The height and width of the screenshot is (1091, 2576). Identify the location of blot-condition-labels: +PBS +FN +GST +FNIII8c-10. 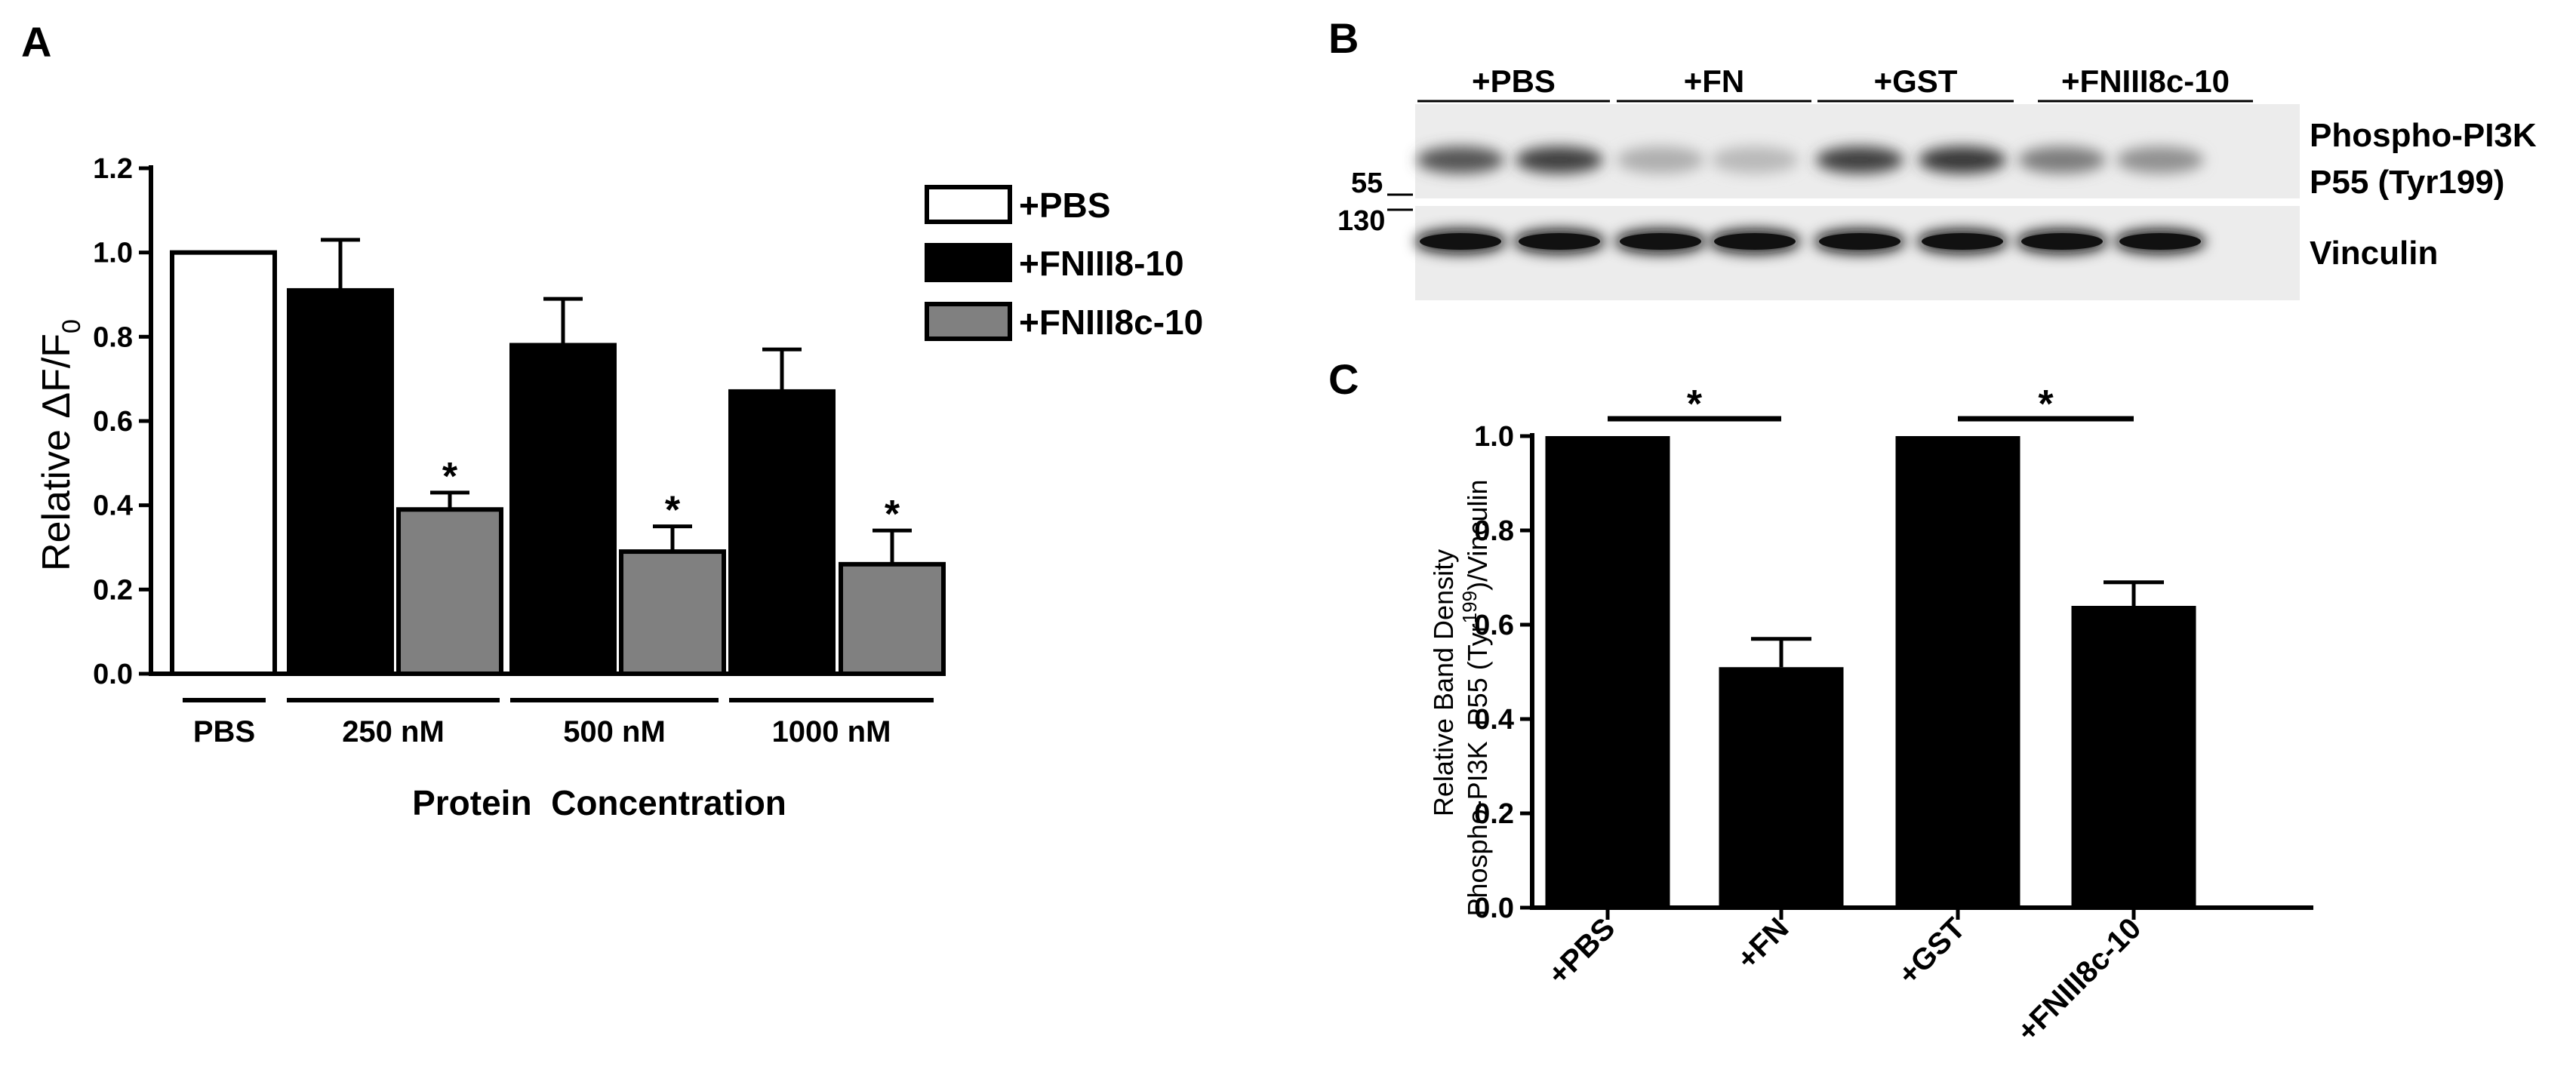
(1835, 83).